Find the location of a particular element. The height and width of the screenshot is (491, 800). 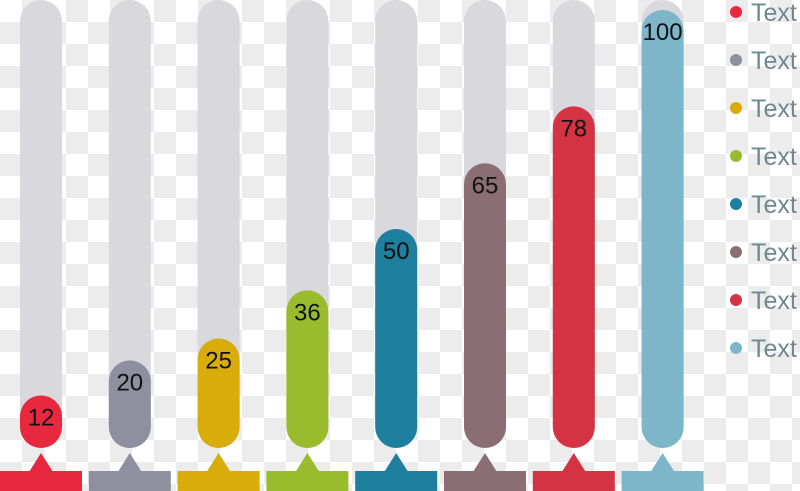

data-label: 25 is located at coordinates (218, 361).